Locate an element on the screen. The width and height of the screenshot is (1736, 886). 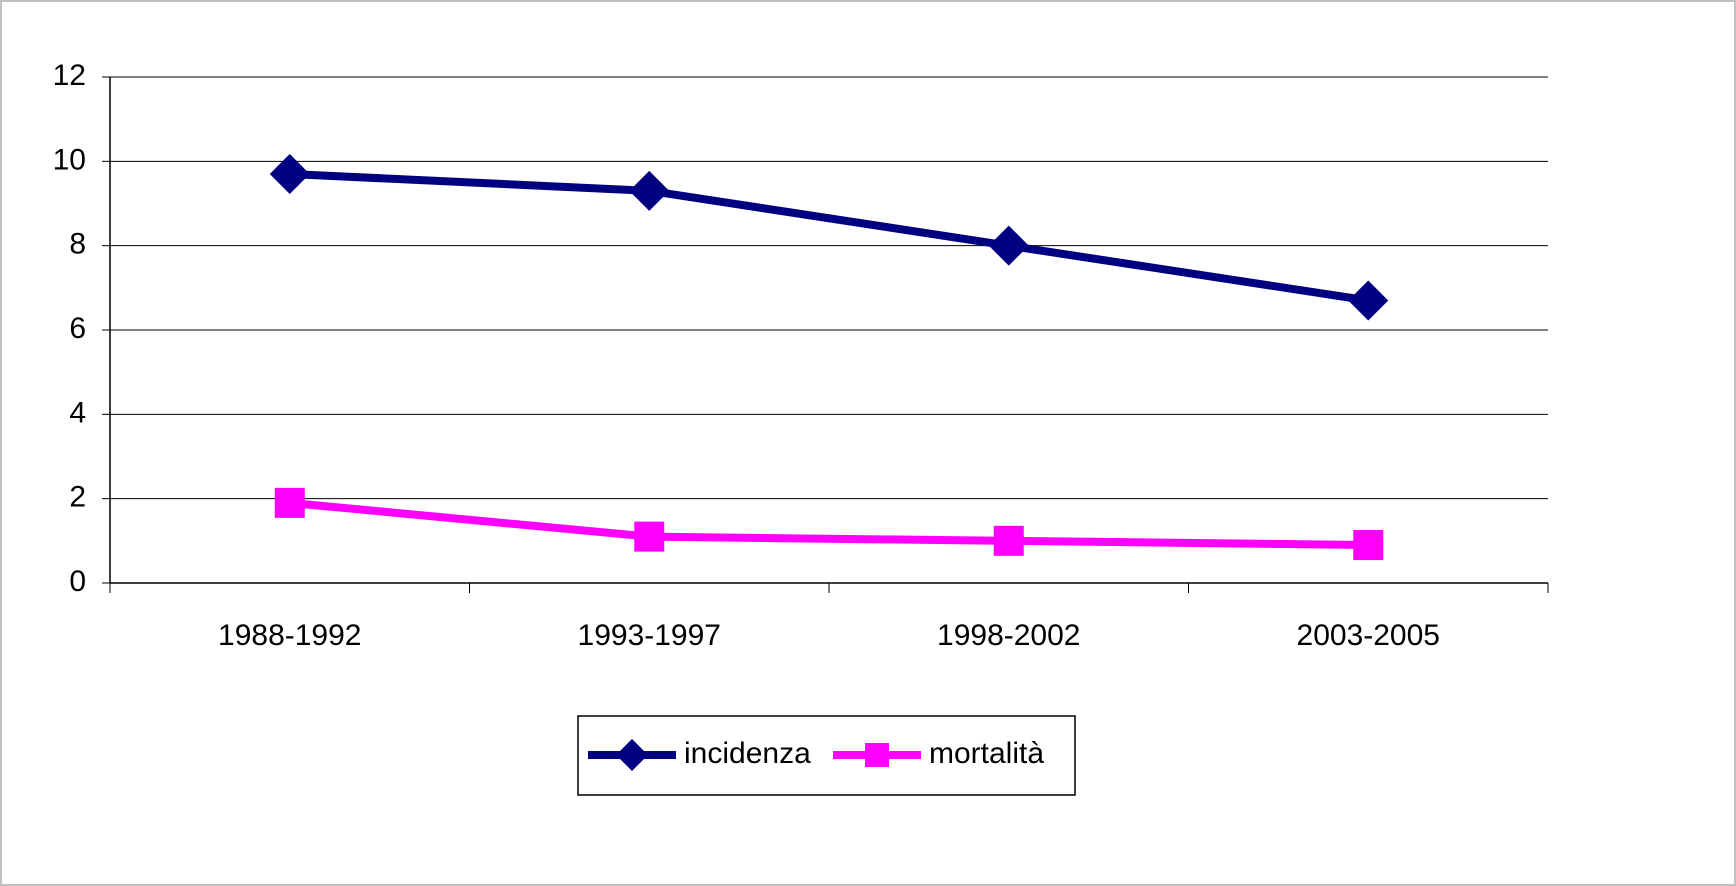
y-tick-label: 2 is located at coordinates (77, 497).